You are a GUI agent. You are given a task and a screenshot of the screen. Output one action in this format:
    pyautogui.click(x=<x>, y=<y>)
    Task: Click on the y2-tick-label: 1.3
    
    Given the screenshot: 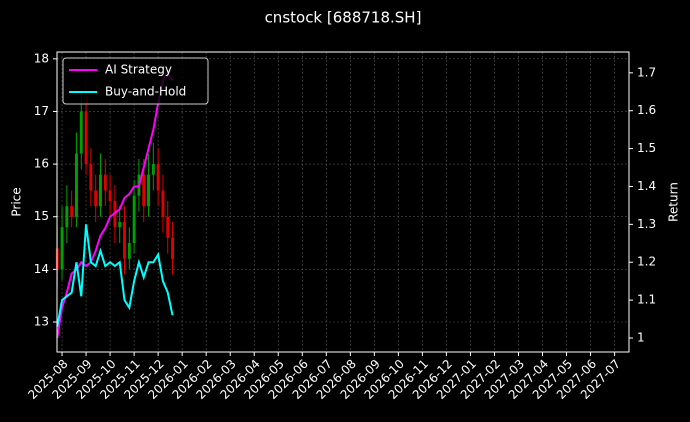 What is the action you would take?
    pyautogui.click(x=646, y=224)
    